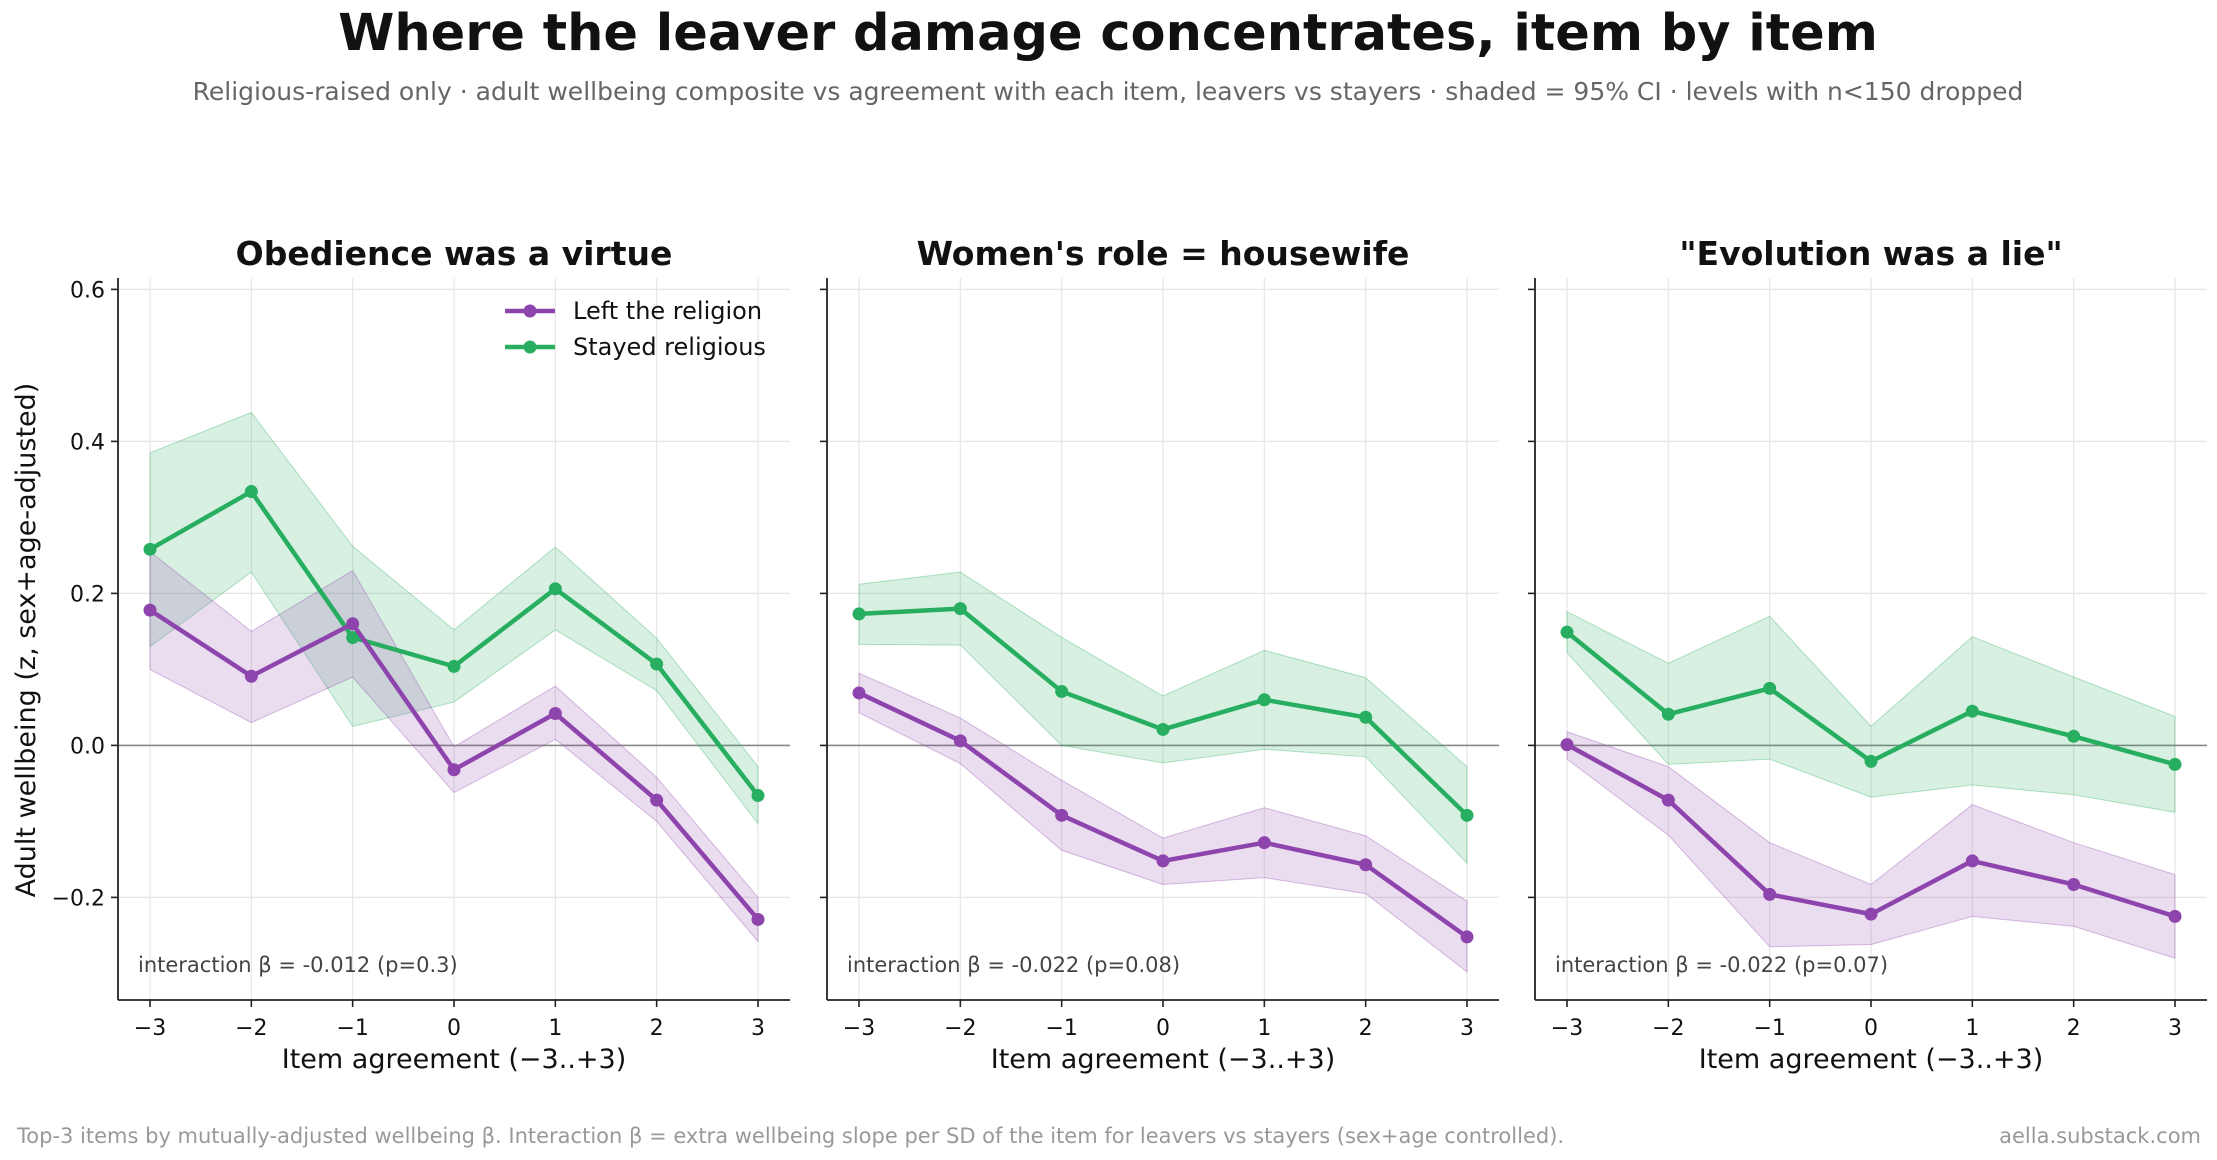  What do you see at coordinates (87, 746) in the screenshot?
I see `y-tick-label: 0.0` at bounding box center [87, 746].